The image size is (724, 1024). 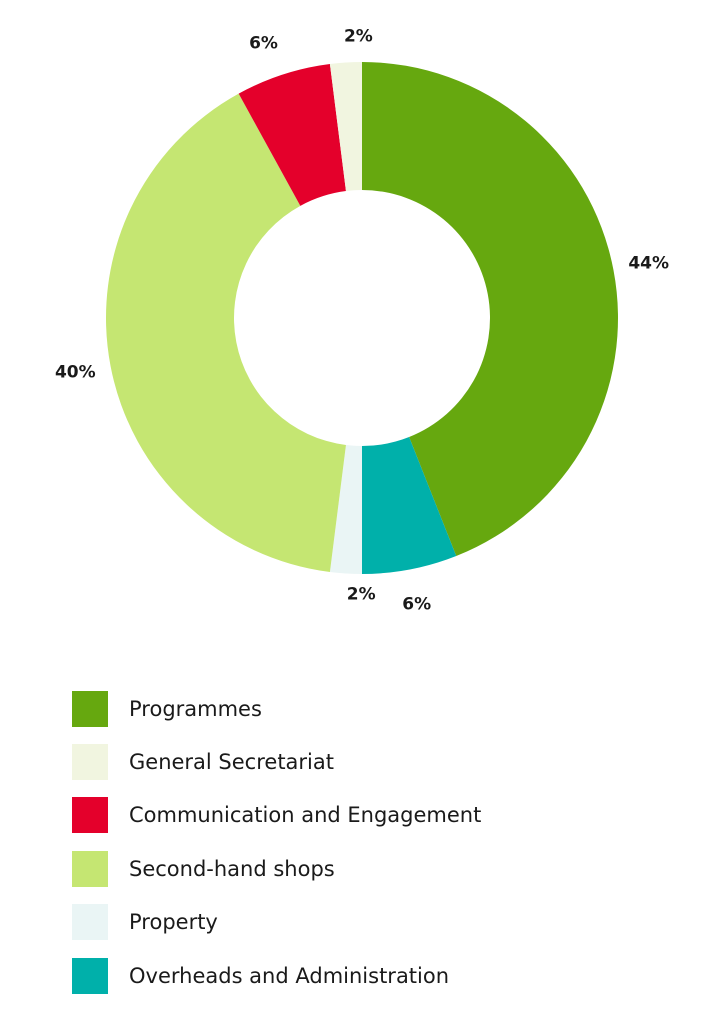 I want to click on legend-item-property: Property, so click(x=382, y=922).